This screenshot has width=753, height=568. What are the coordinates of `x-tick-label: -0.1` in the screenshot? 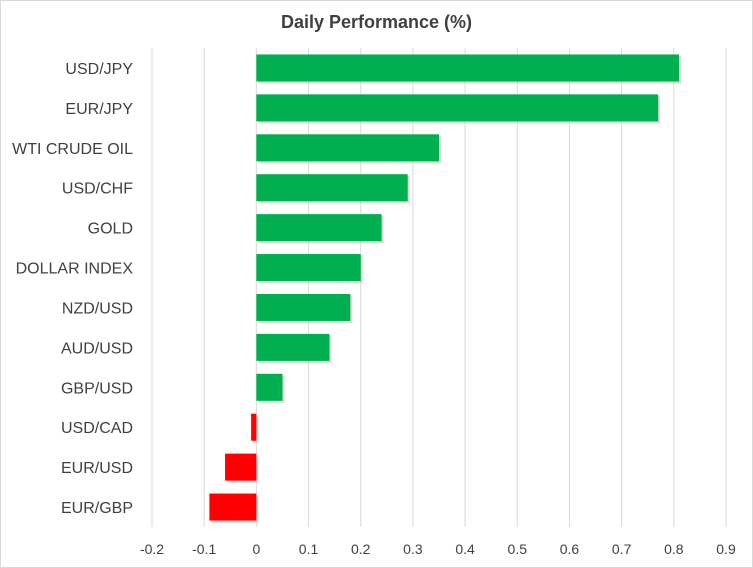 It's located at (204, 549).